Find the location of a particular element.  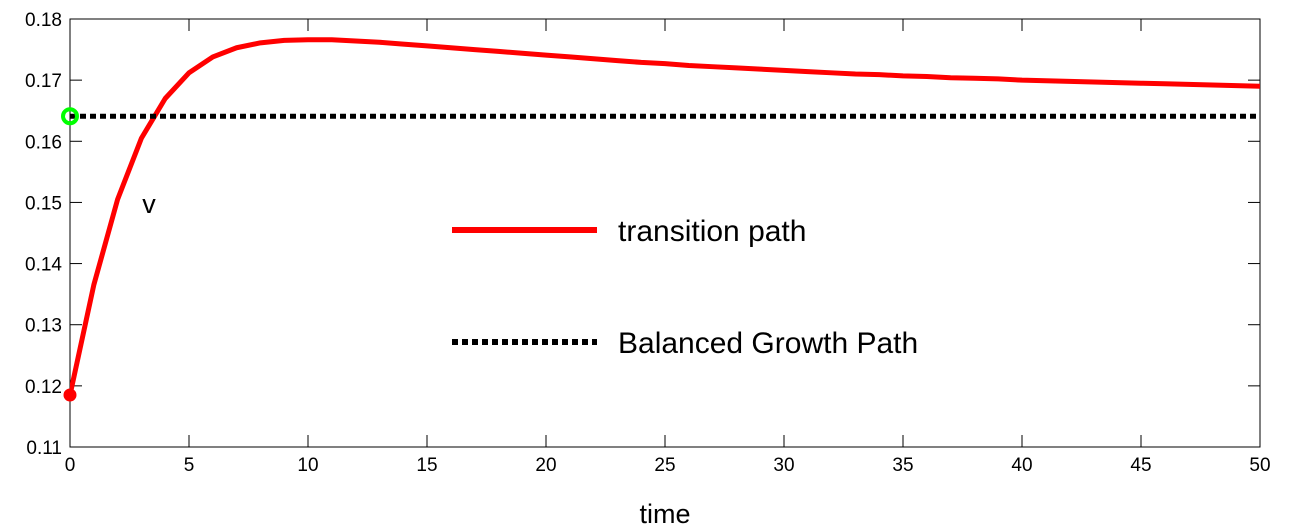

y-tick-label-1: 0.12 is located at coordinates (43, 387).